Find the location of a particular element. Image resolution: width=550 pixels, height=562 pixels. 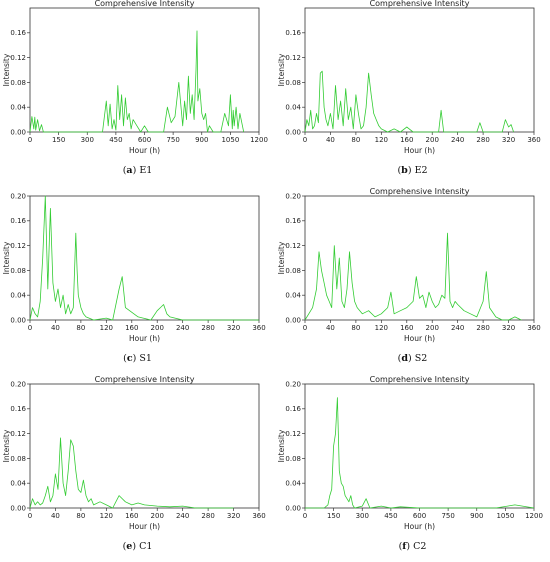

caption-name: S2 is located at coordinates (421, 358).